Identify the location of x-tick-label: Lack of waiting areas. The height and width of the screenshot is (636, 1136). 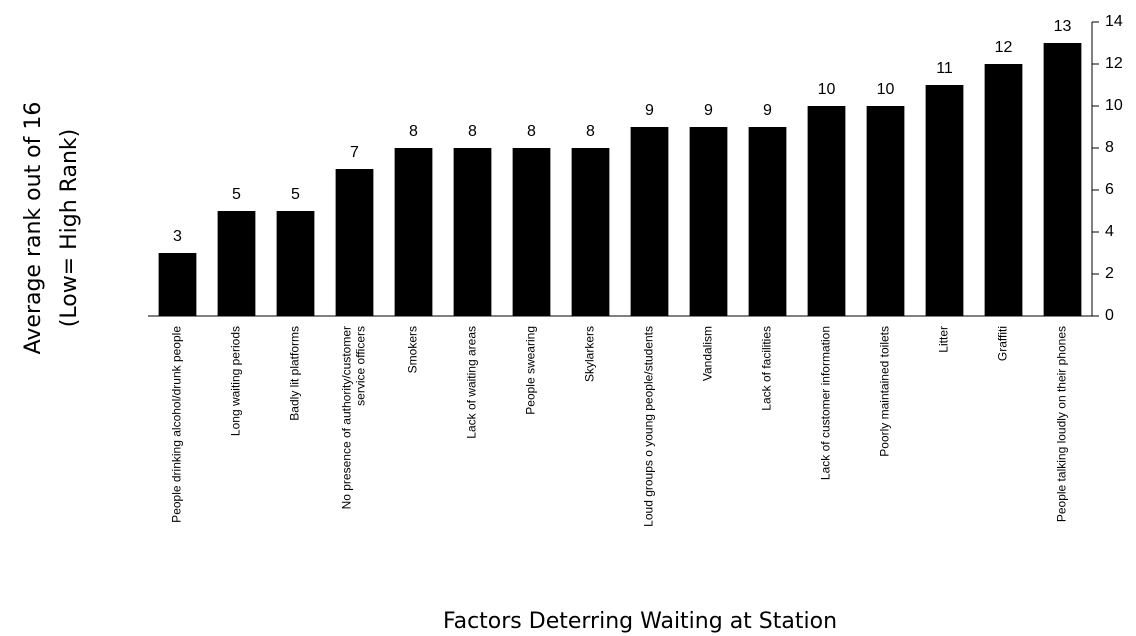
(472, 382).